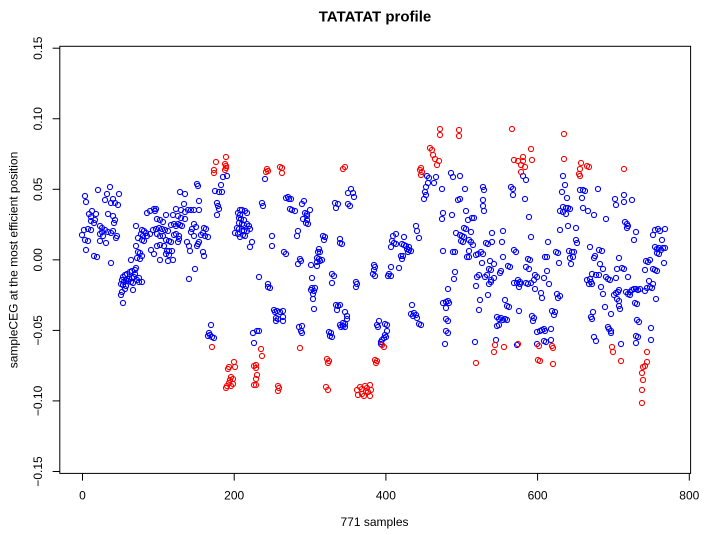 Image resolution: width=710 pixels, height=535 pixels. I want to click on svg-text: 0.00, so click(38, 260).